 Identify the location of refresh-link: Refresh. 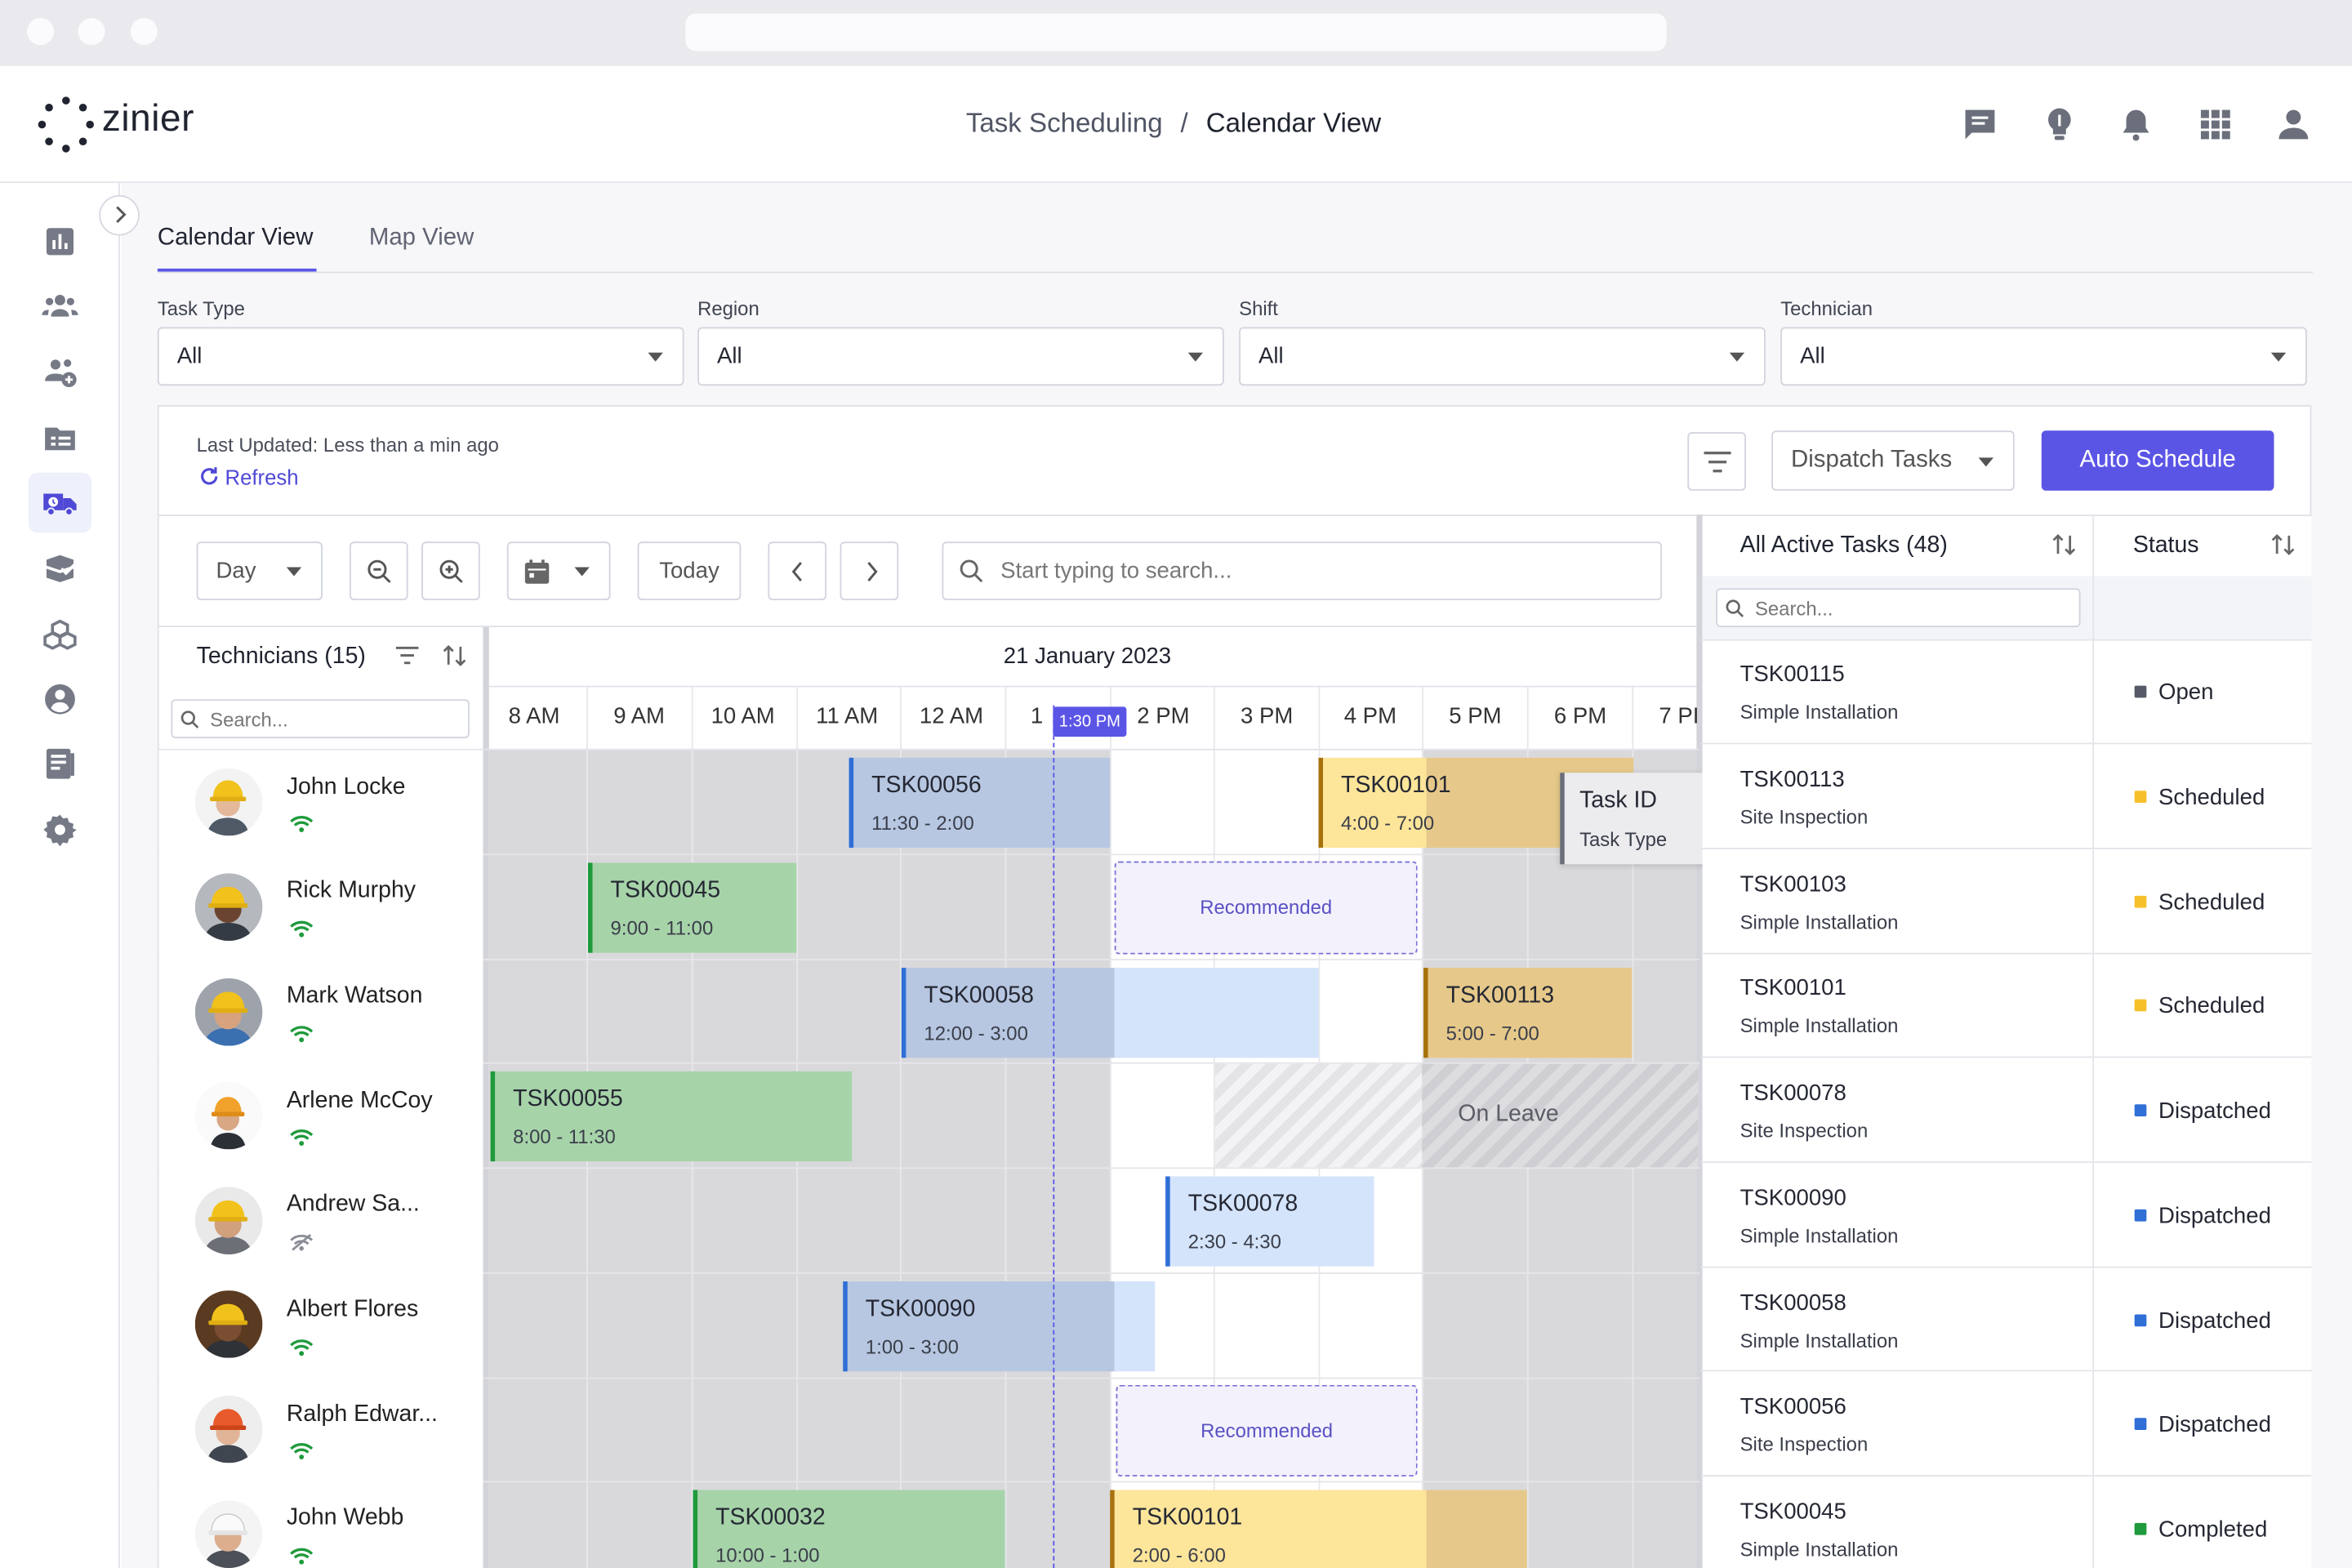
(262, 477).